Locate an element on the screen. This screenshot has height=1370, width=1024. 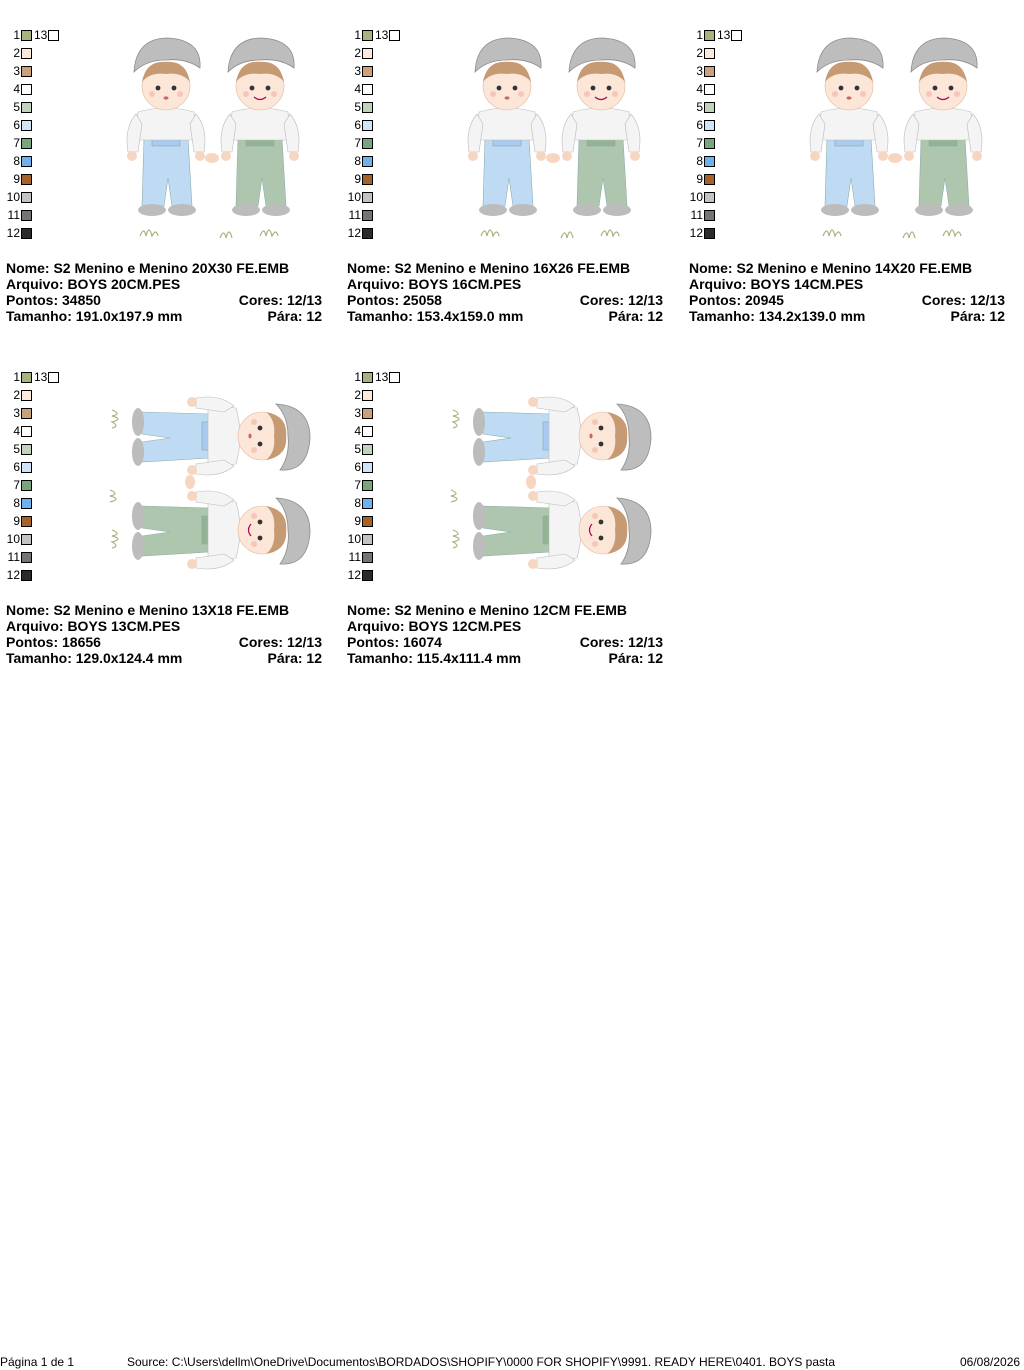
info-line: Pontos: 34850 Cores: 12/13 is located at coordinates (164, 300).